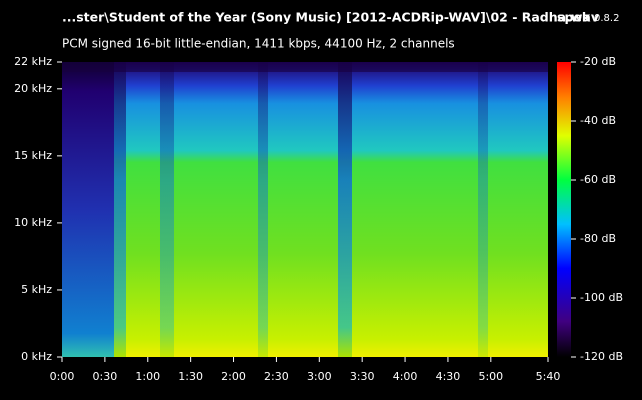 This screenshot has height=400, width=642. Describe the element at coordinates (36, 356) in the screenshot. I see `y-tick-label: 0 kHz` at that location.